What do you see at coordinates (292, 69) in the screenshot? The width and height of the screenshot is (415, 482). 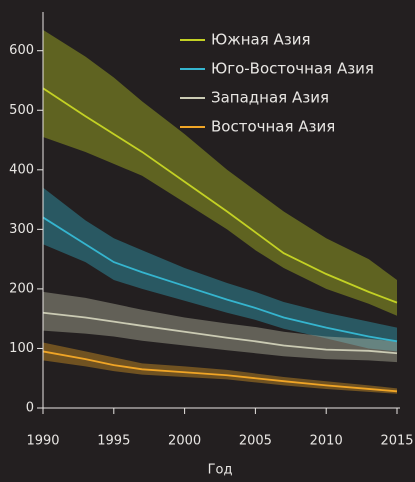 I see `legend-label: Юго-Восточная Азия` at bounding box center [292, 69].